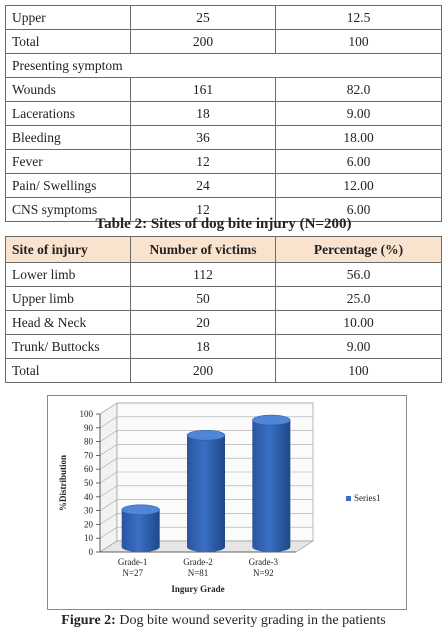 Image resolution: width=447 pixels, height=637 pixels. I want to click on column-header-count: Number of victims, so click(203, 249).